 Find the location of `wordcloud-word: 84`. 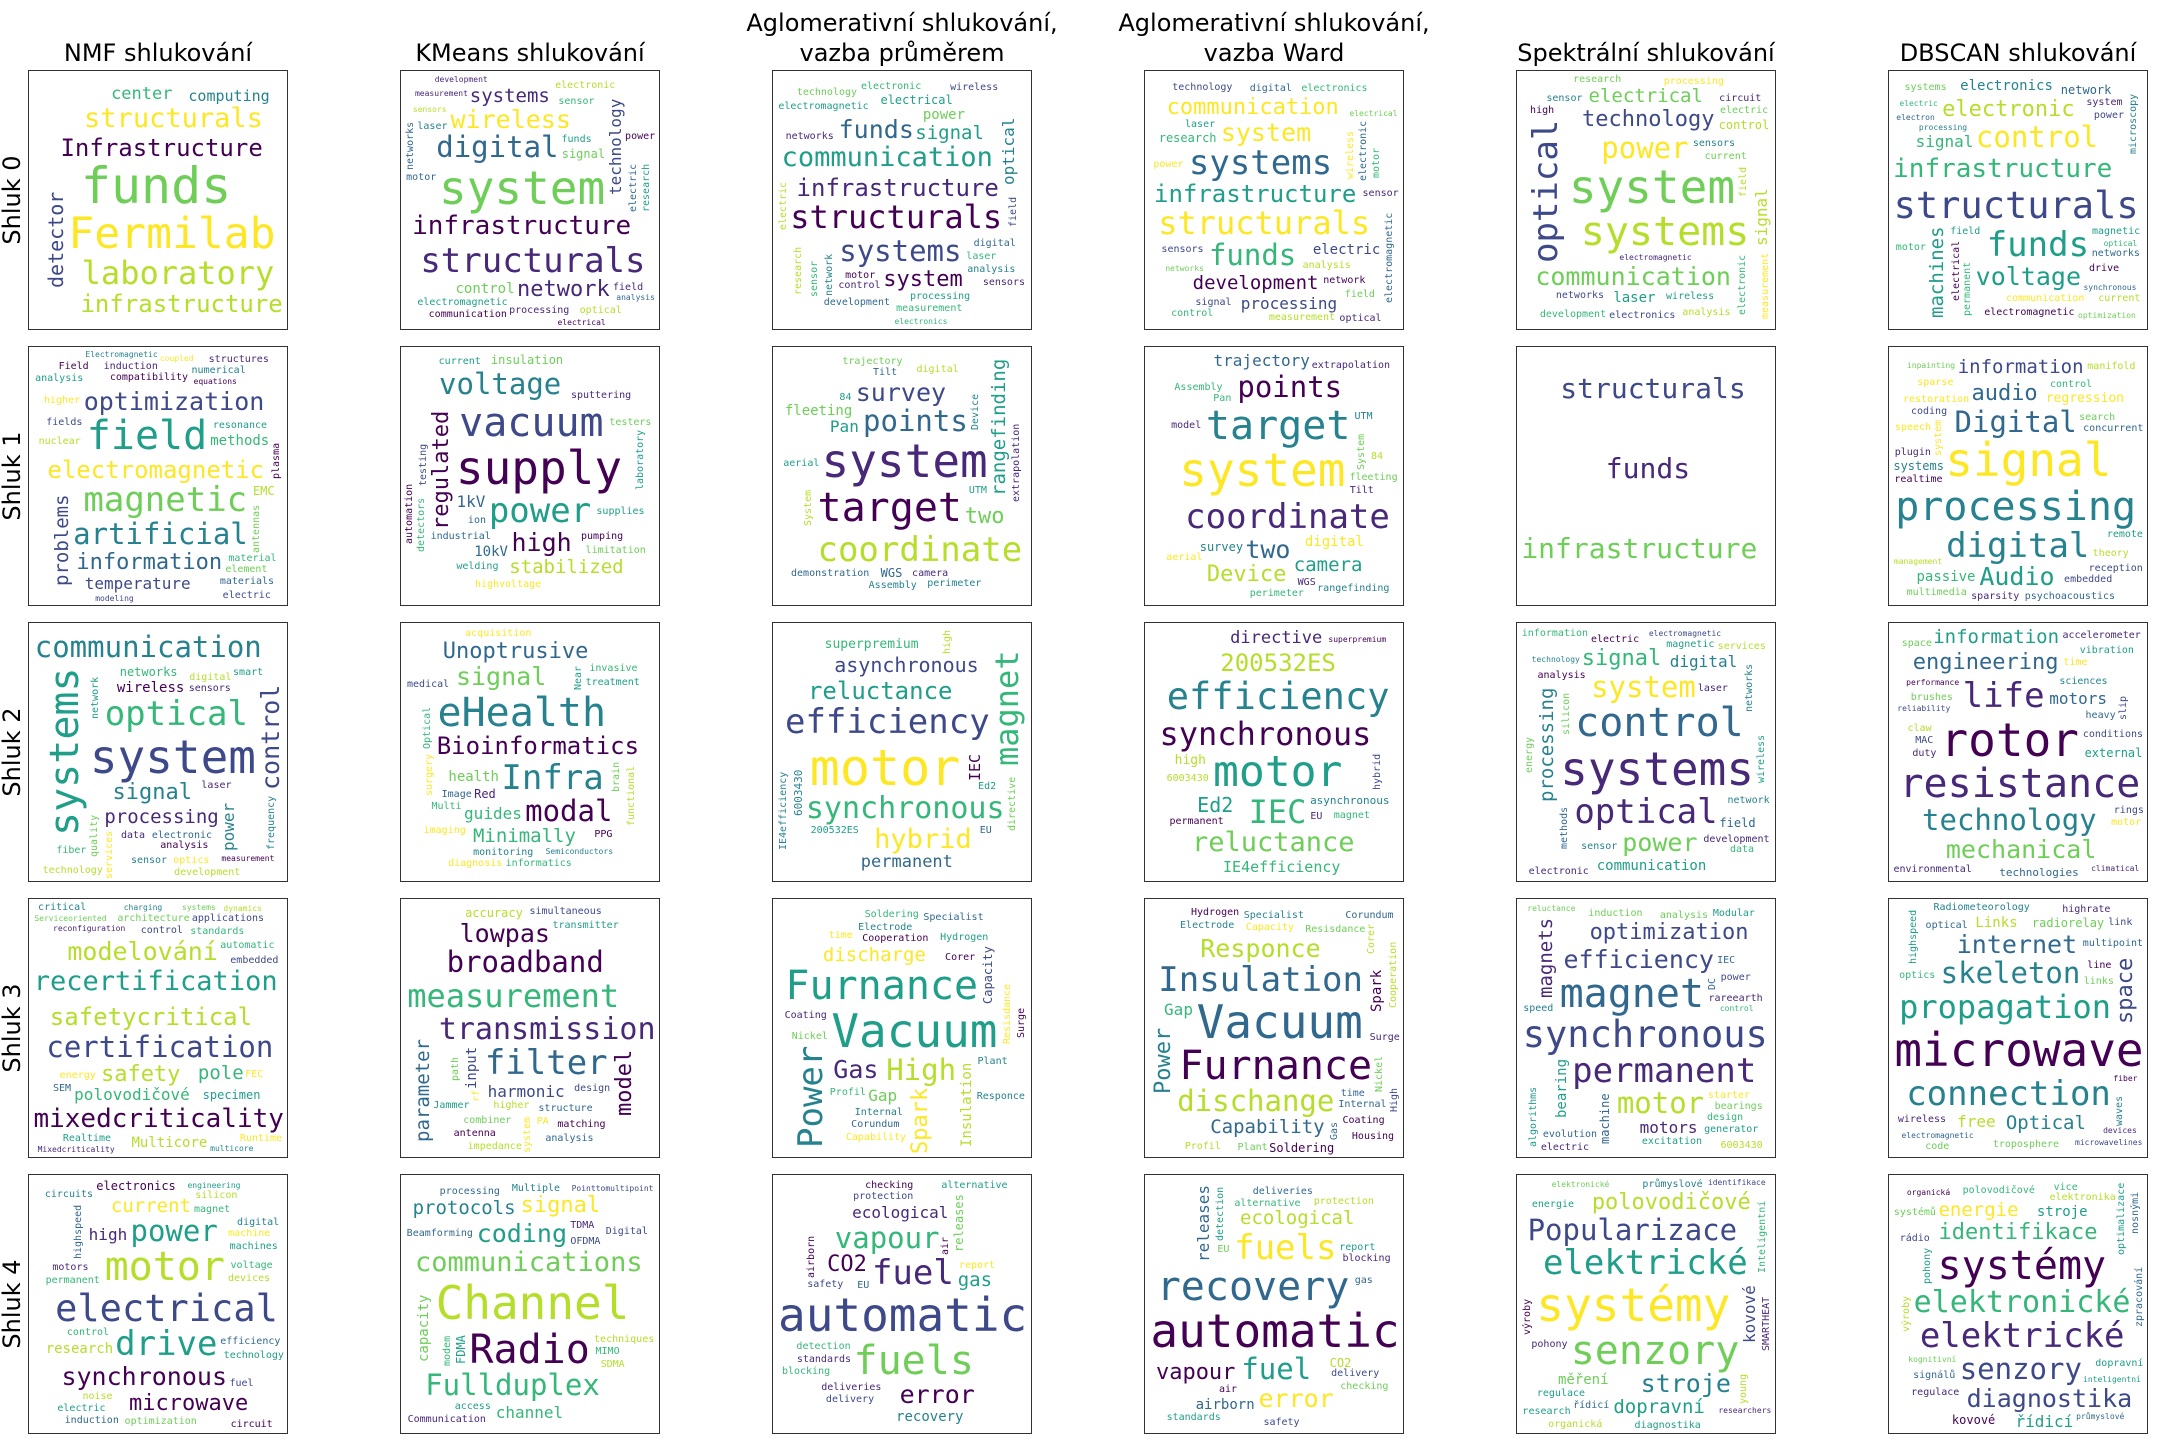

wordcloud-word: 84 is located at coordinates (1377, 457).